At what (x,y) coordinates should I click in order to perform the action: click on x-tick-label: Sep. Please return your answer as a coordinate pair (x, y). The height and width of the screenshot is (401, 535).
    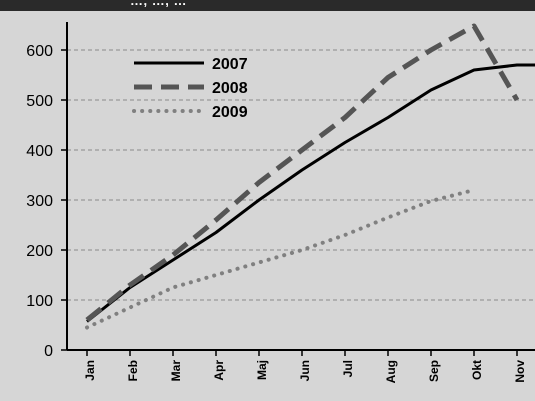
    Looking at the image, I should click on (434, 371).